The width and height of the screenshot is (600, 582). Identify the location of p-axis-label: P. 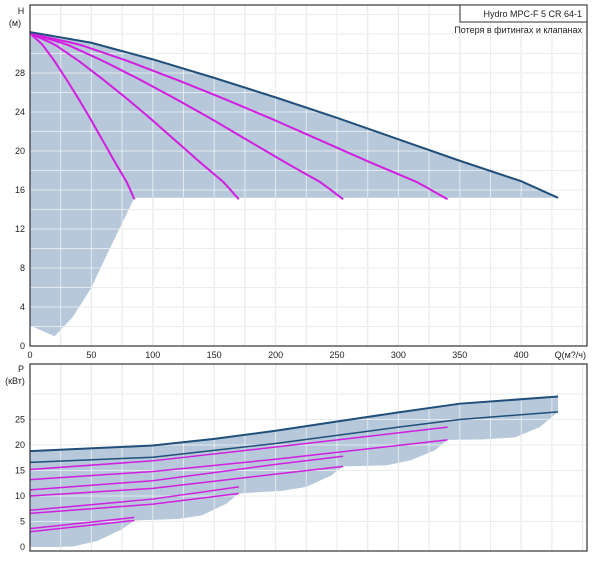
(21, 369).